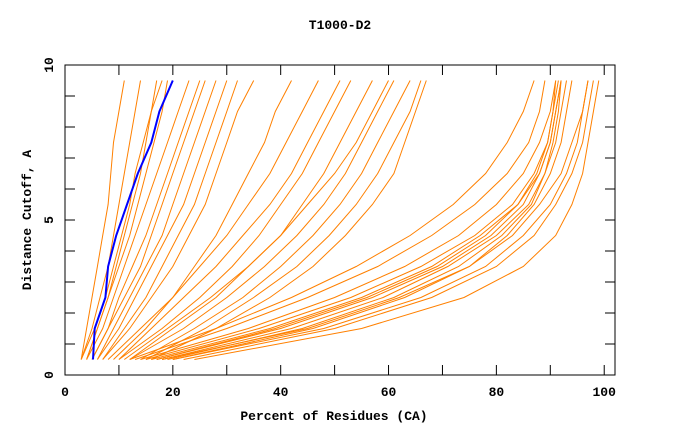 This screenshot has height=440, width=680. I want to click on x-axis-label: Percent of Residues (CA), so click(333, 416).